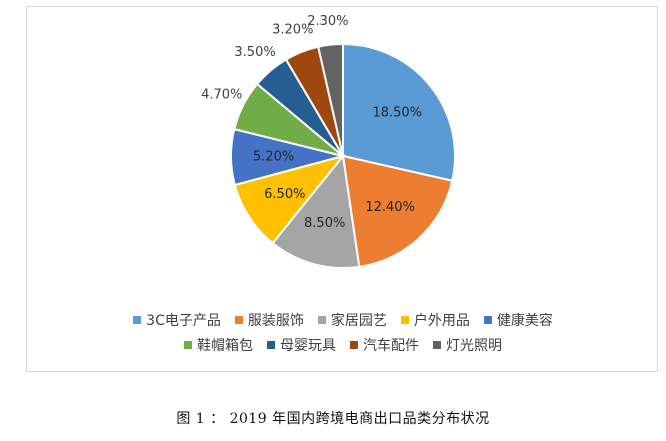  Describe the element at coordinates (221, 94) in the screenshot. I see `slice-data-label-6: 4.70%` at that location.